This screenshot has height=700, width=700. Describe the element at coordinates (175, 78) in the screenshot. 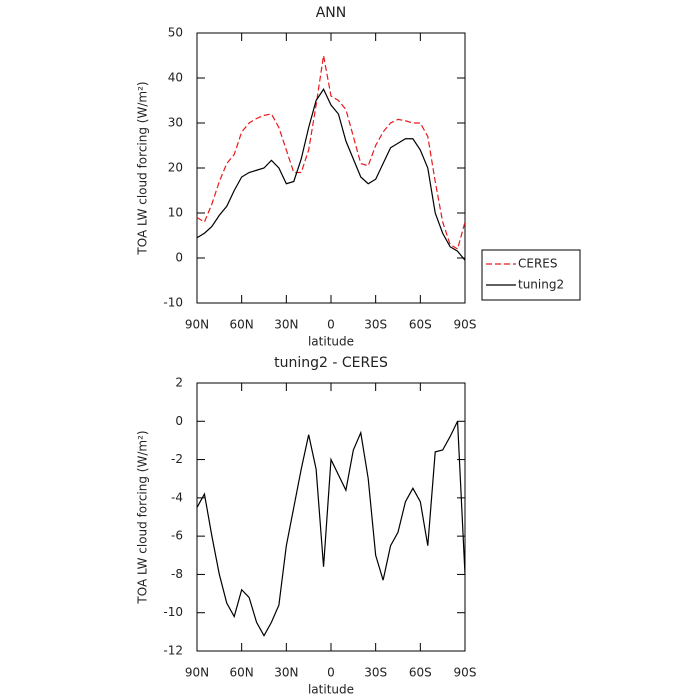

I see `y-tick-label: 40` at that location.